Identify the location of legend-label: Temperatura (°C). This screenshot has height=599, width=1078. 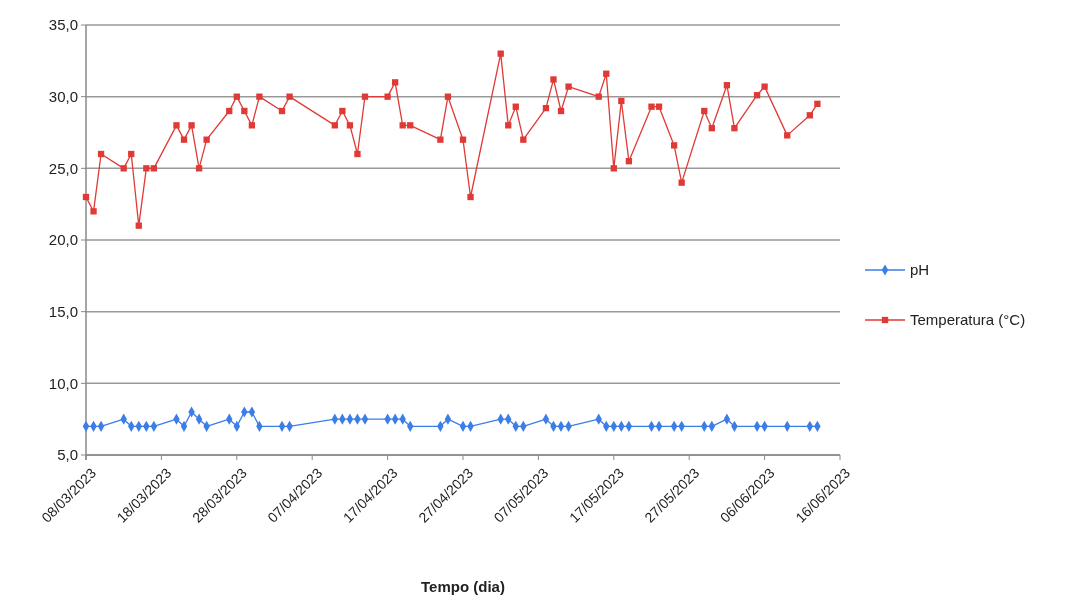
(968, 320).